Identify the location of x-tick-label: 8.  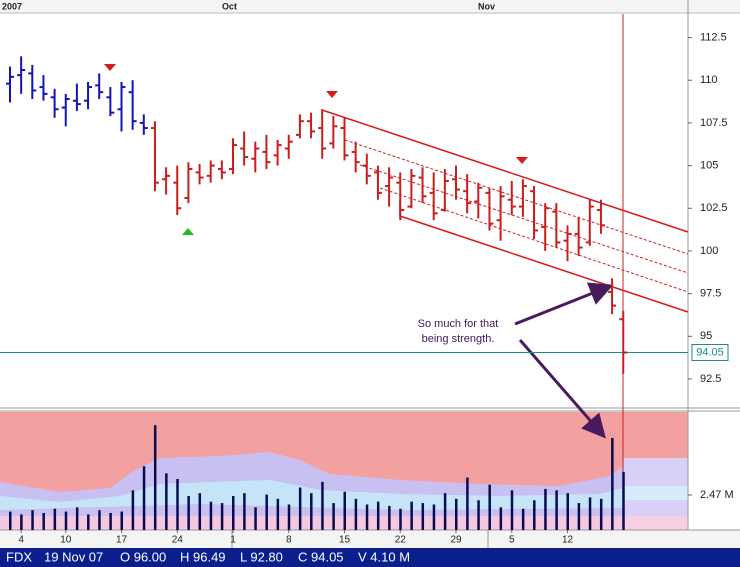
(289, 540).